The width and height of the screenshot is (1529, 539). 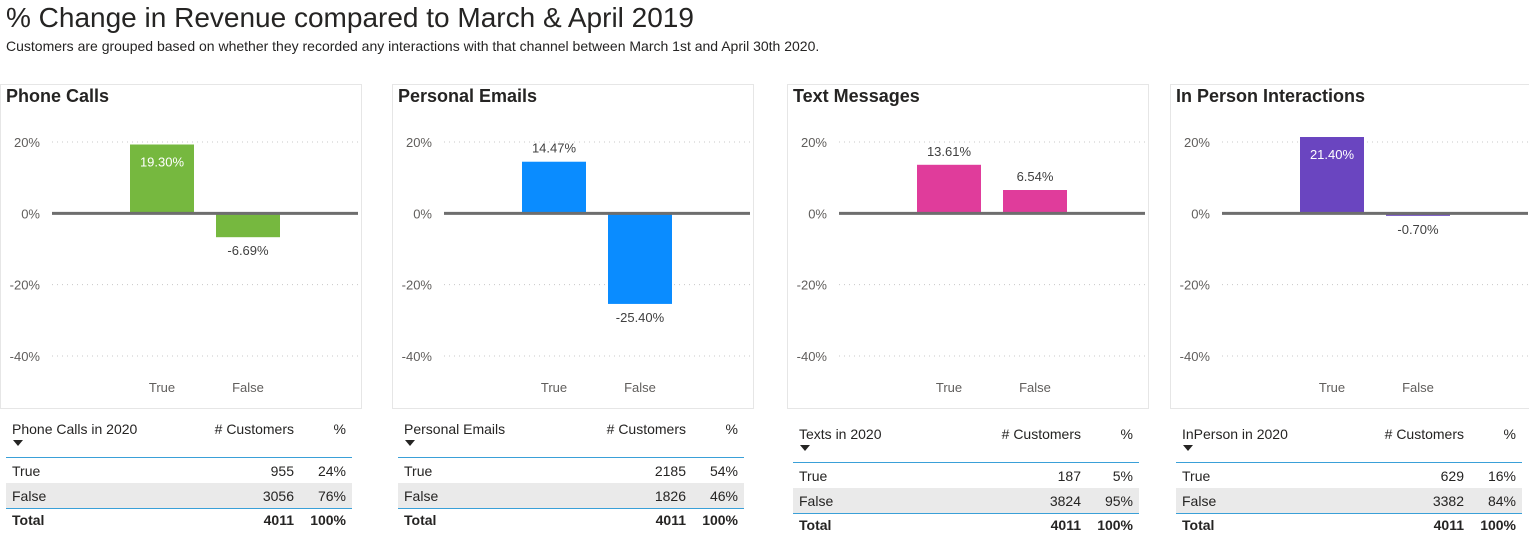 What do you see at coordinates (1414, 501) in the screenshot?
I see `table-cell: 3382` at bounding box center [1414, 501].